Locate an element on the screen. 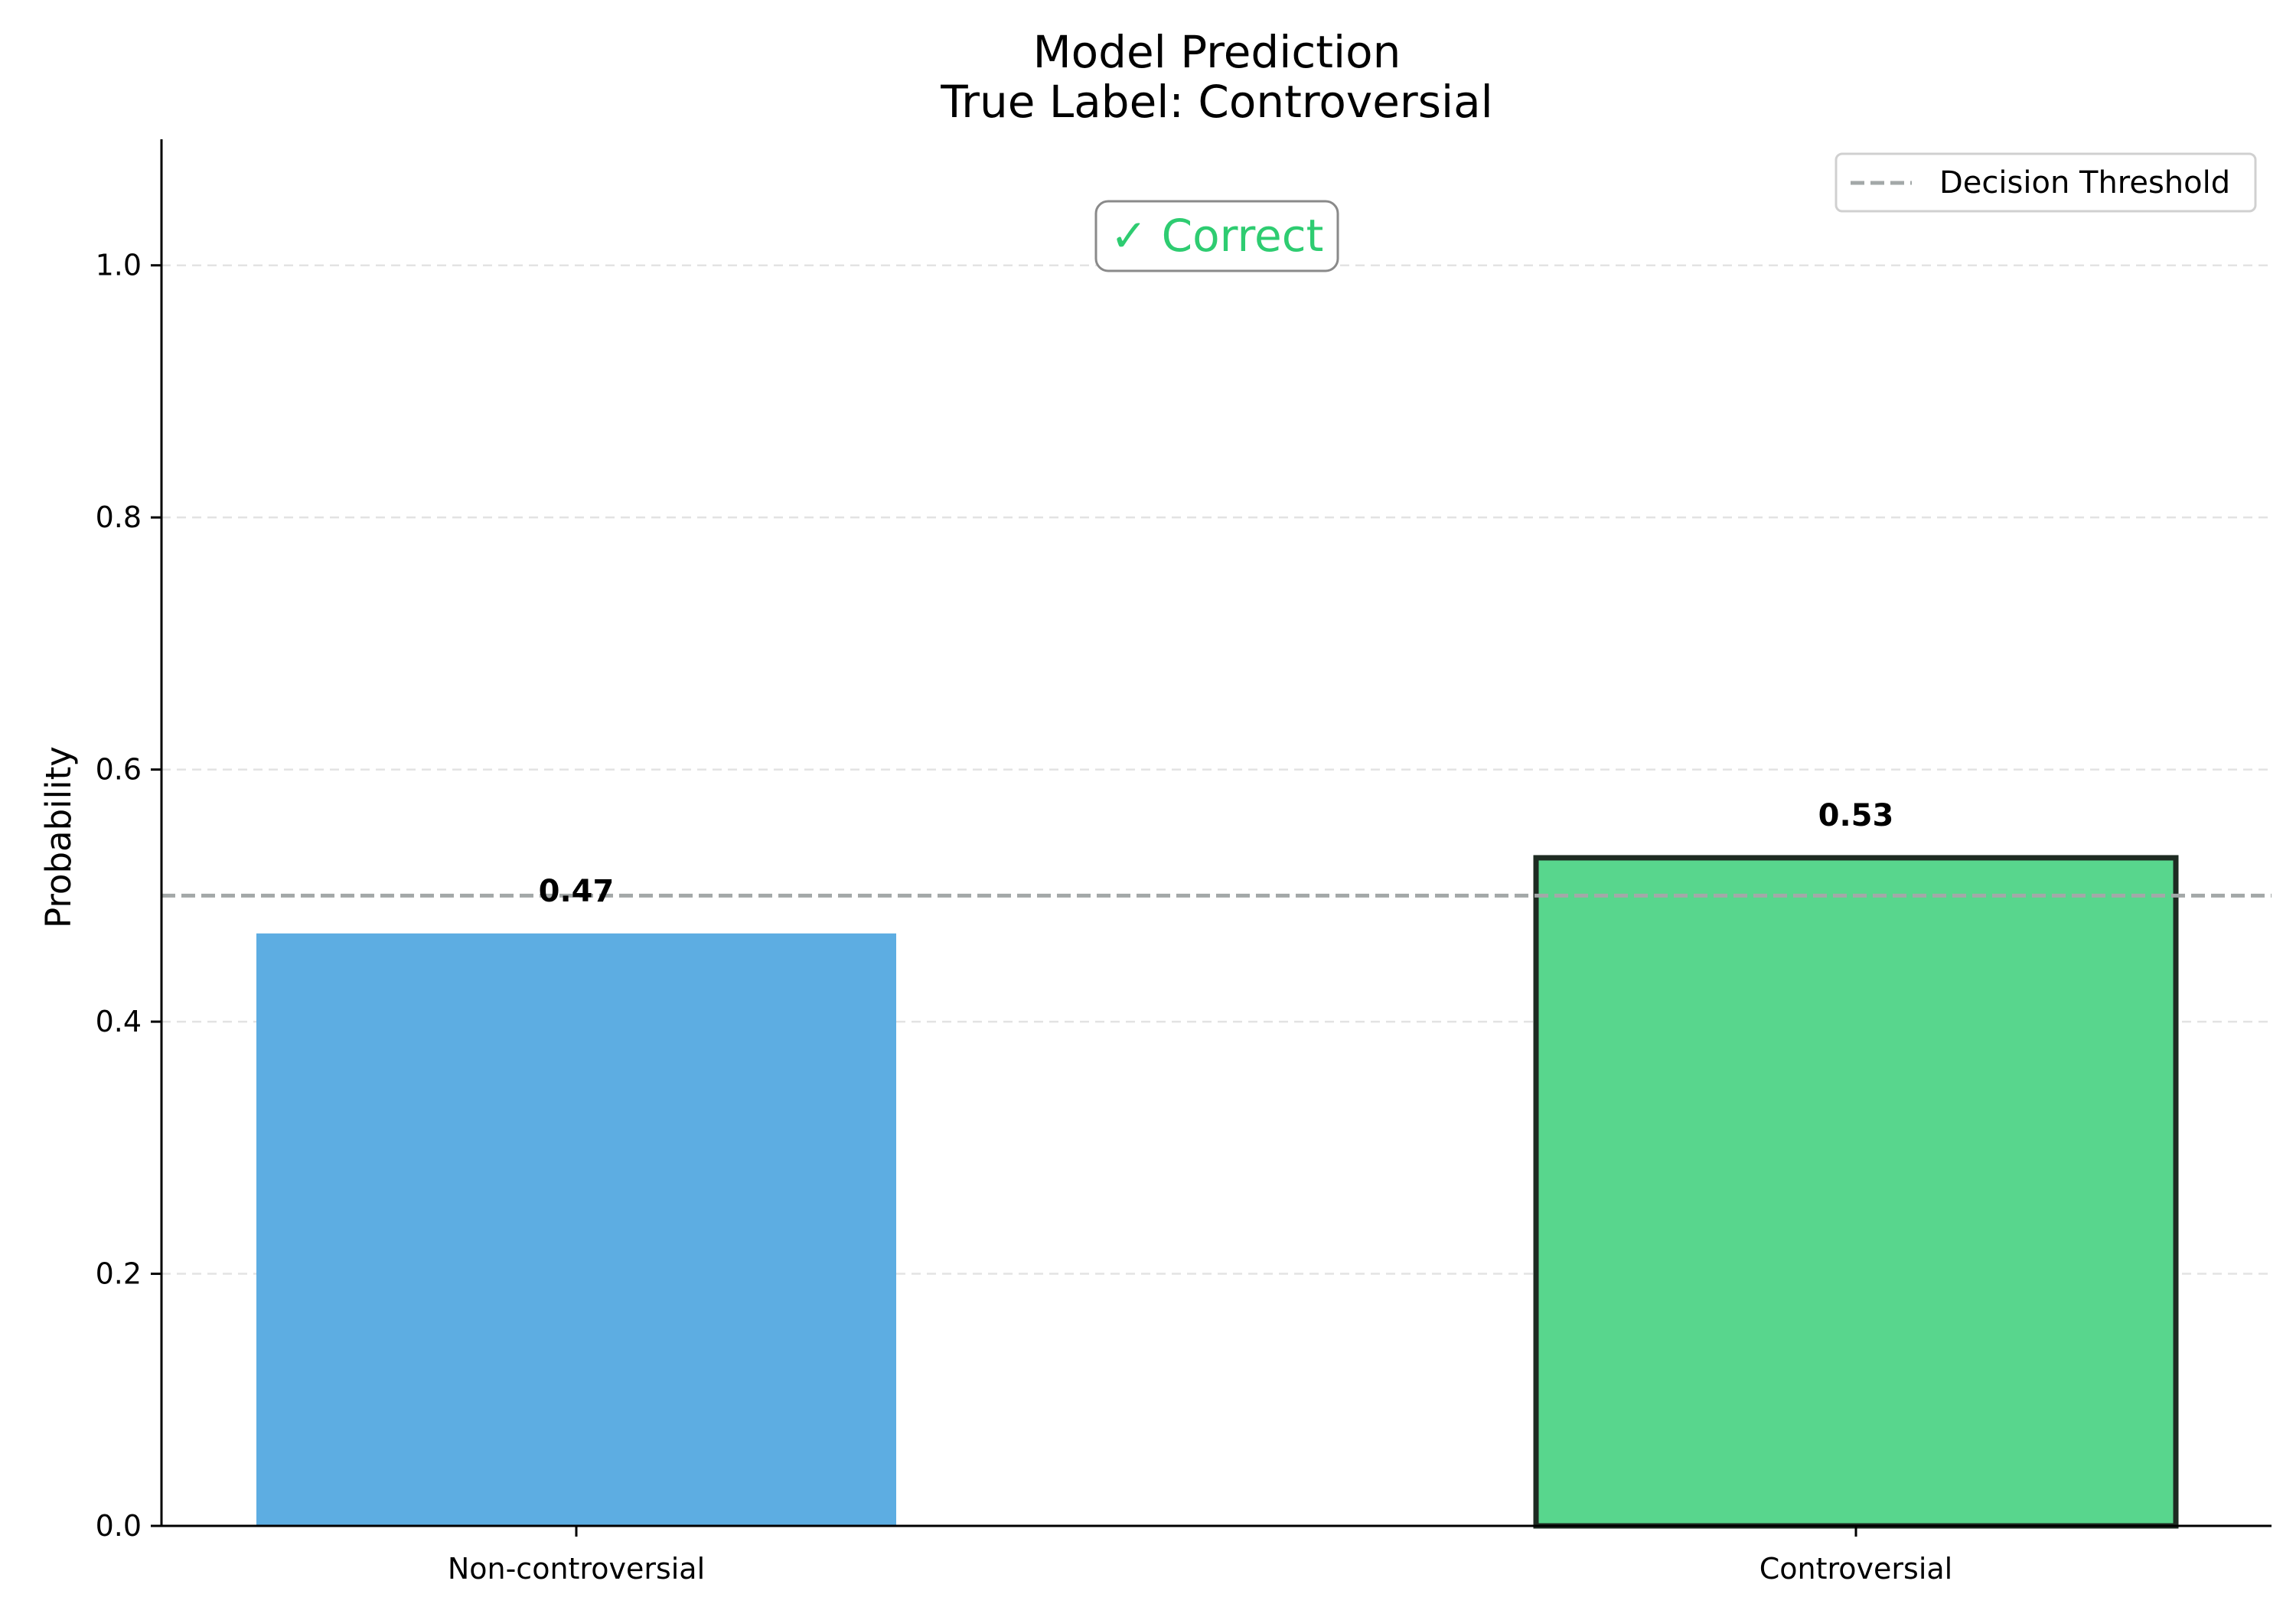  value-label-2: 0.53 is located at coordinates (1856, 815).